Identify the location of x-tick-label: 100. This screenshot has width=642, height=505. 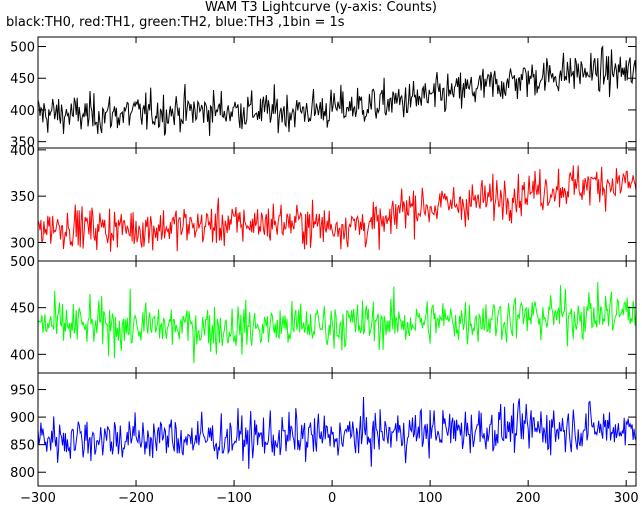
(430, 498).